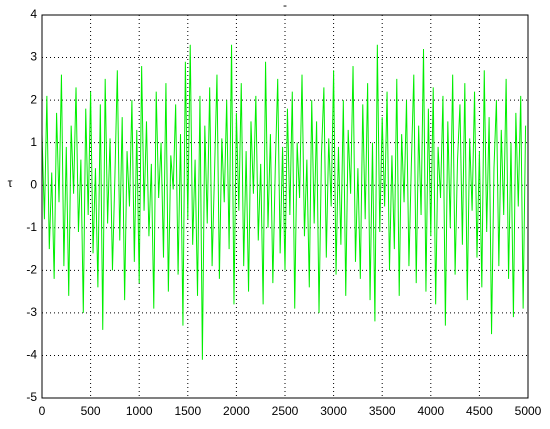  I want to click on y-tick-label: -5, so click(31, 397).